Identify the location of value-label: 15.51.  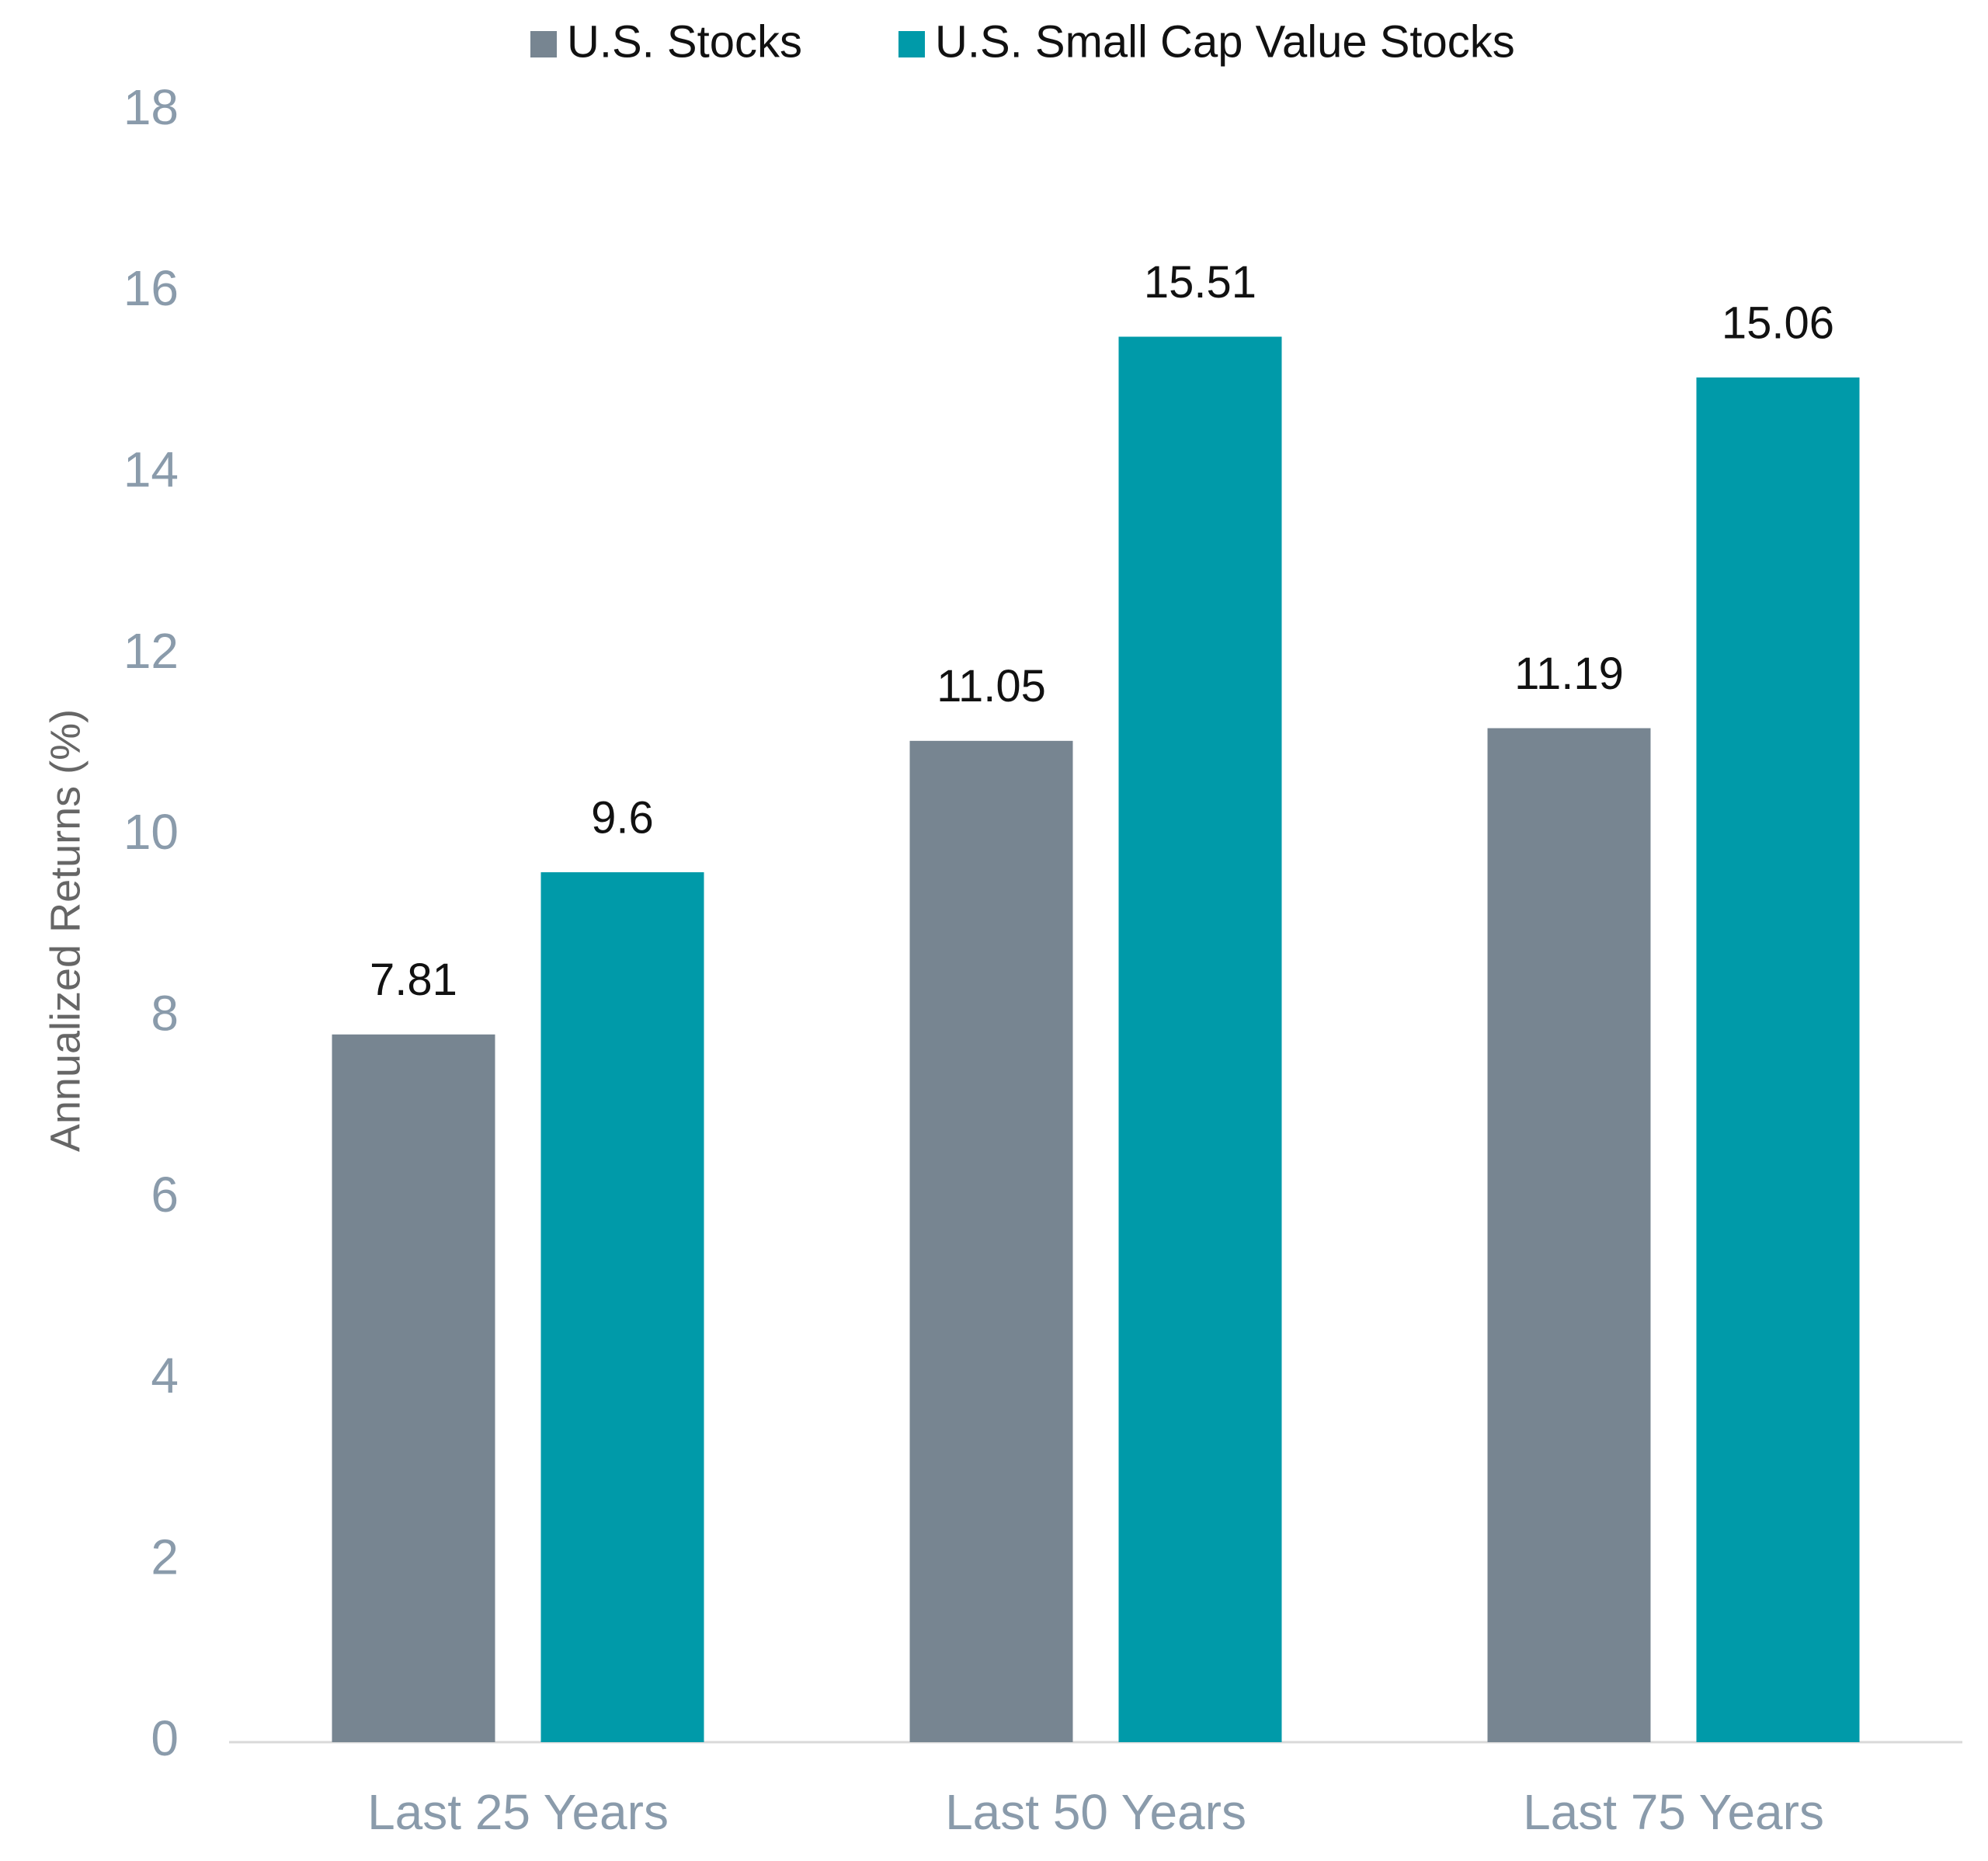
(1200, 282).